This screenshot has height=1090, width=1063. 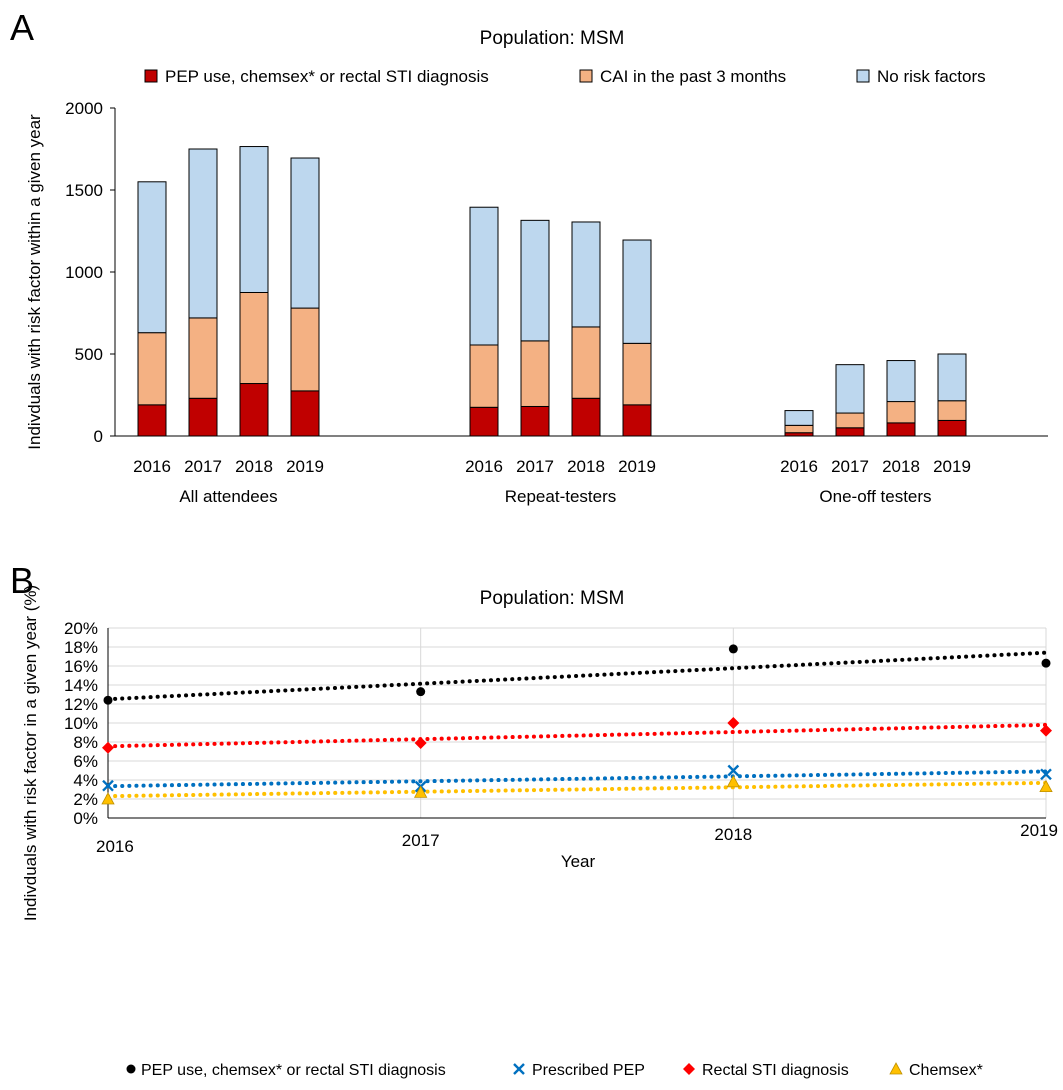 I want to click on point-series-2-2018, so click(x=733, y=723).